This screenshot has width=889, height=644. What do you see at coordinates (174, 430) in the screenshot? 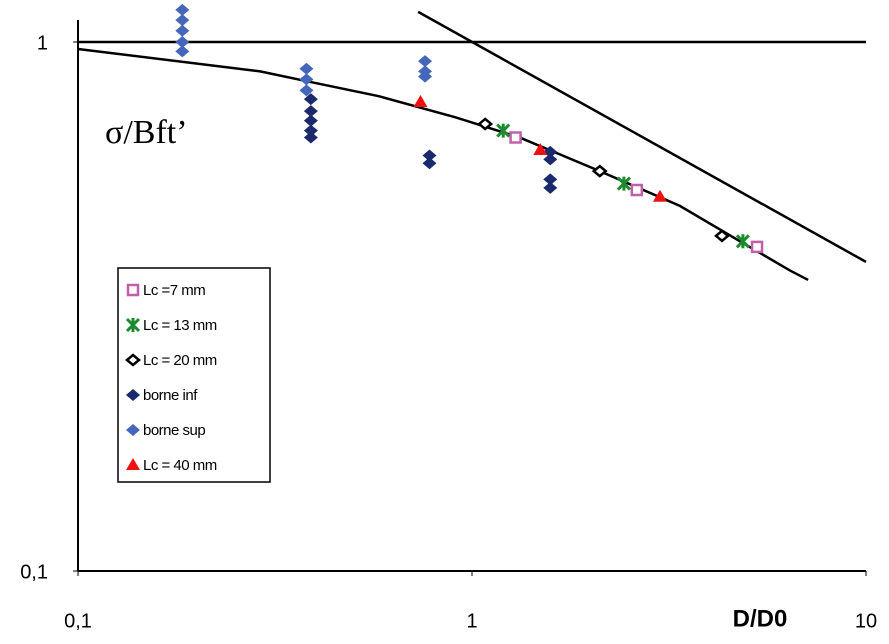
I see `legend-label: borne sup` at bounding box center [174, 430].